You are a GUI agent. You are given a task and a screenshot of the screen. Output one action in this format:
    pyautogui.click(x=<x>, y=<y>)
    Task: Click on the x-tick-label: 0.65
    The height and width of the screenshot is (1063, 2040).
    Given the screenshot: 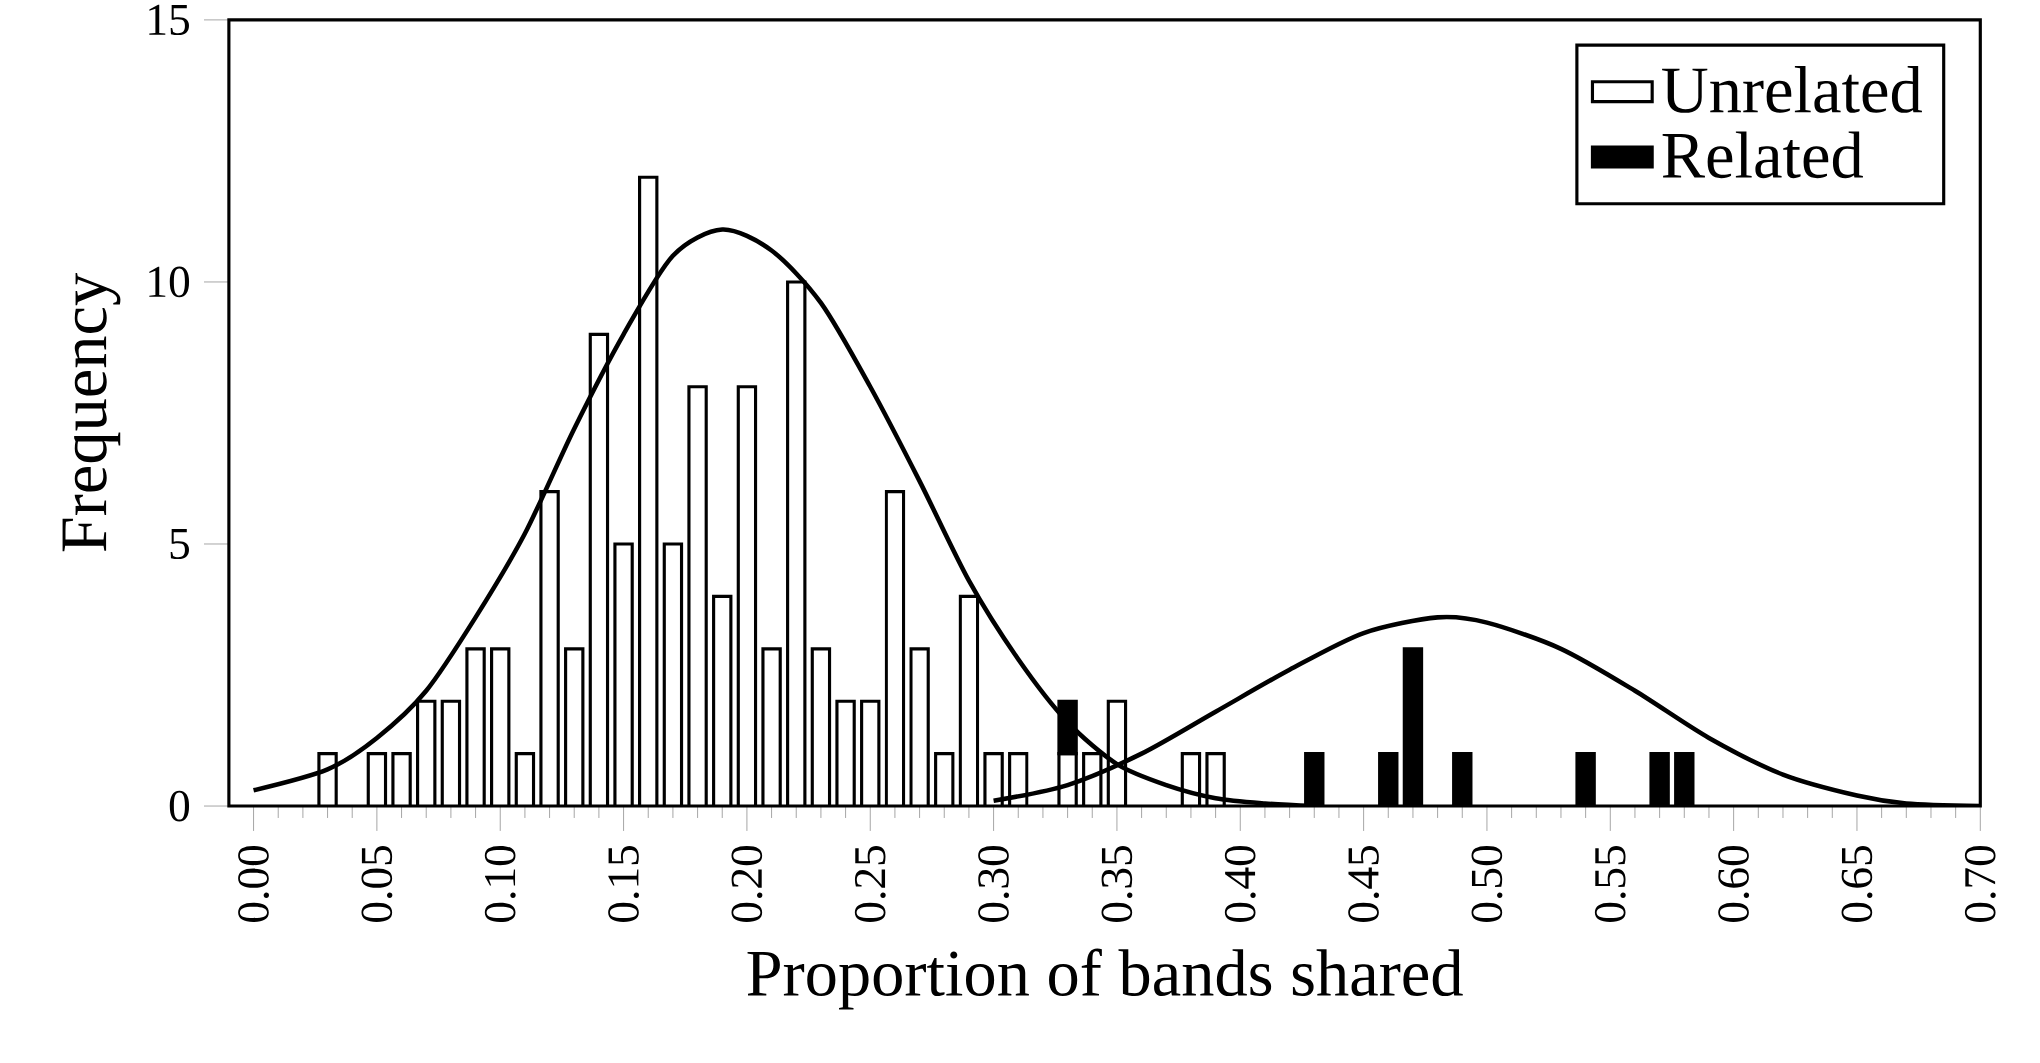 What is the action you would take?
    pyautogui.click(x=1857, y=884)
    